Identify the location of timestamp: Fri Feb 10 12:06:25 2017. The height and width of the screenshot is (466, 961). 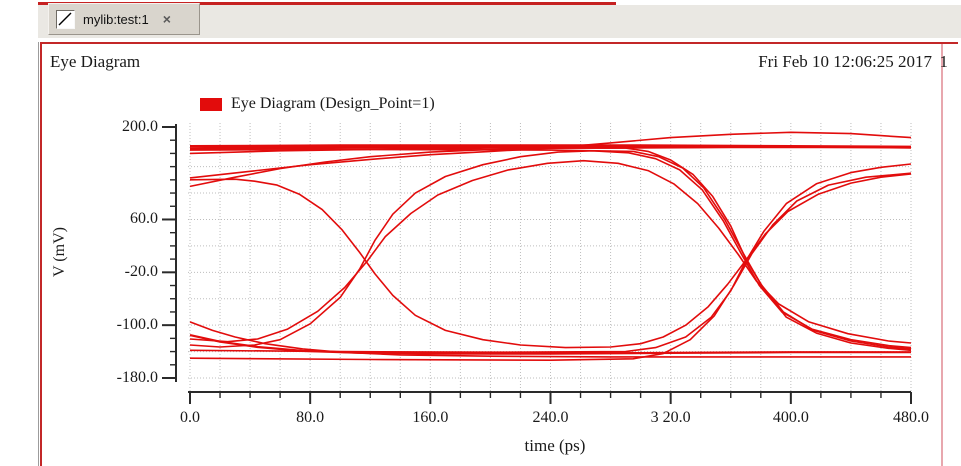
(845, 61).